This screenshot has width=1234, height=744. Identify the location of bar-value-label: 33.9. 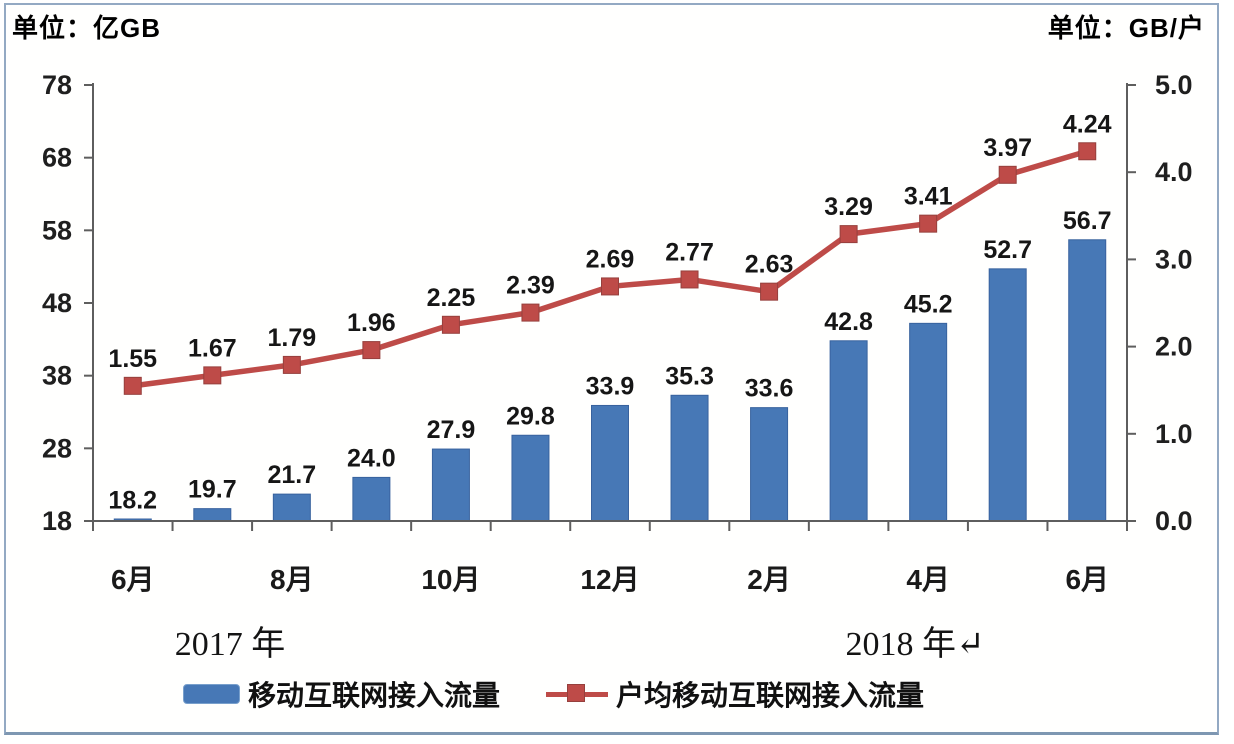
(610, 386).